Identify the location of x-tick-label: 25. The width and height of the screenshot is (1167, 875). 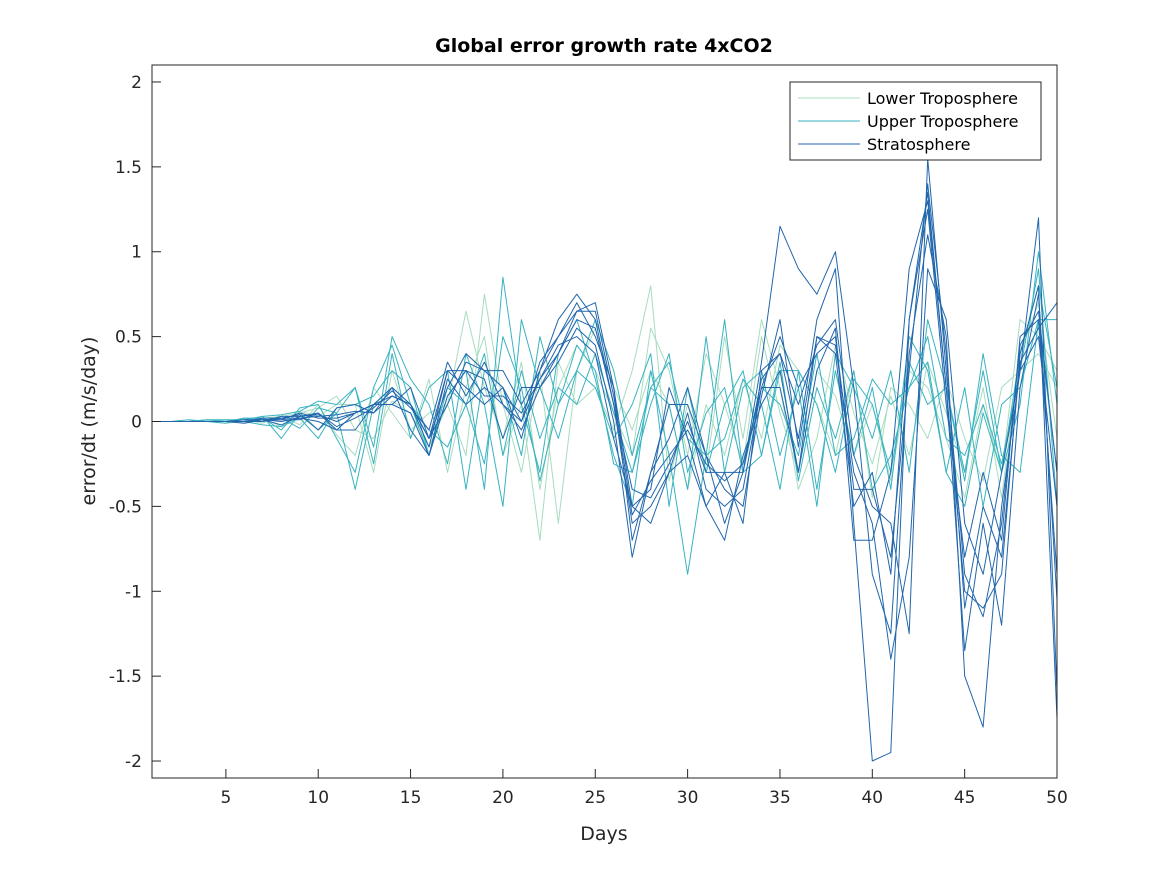
(595, 798).